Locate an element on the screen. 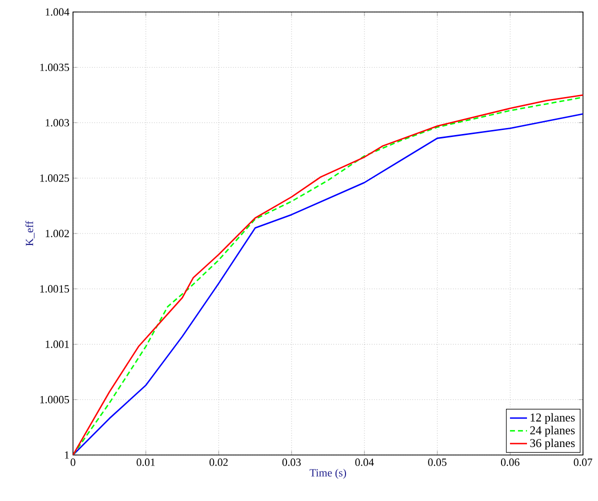 Image resolution: width=598 pixels, height=501 pixels. x-tick-label: 0.07 is located at coordinates (583, 462).